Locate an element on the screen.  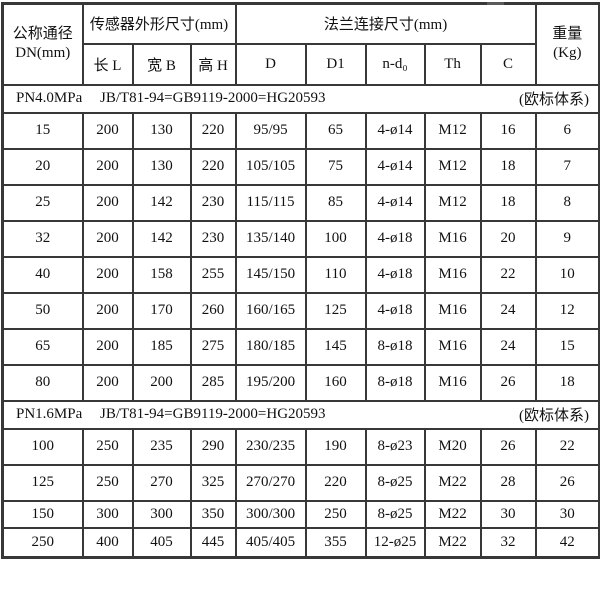
table-cell: 110 is located at coordinates (335, 274).